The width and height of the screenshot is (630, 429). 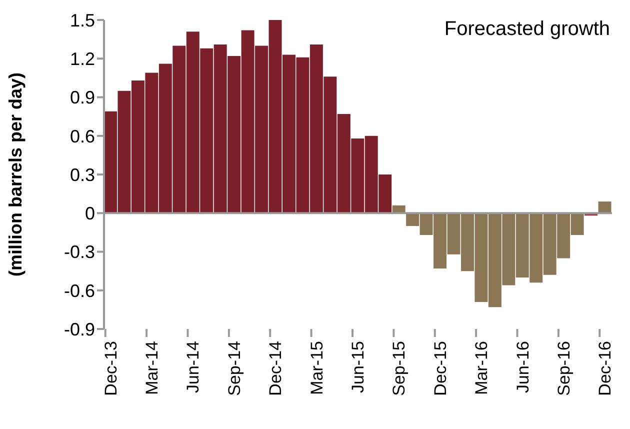 I want to click on x-tick-label: Sep-14, so click(x=234, y=368).